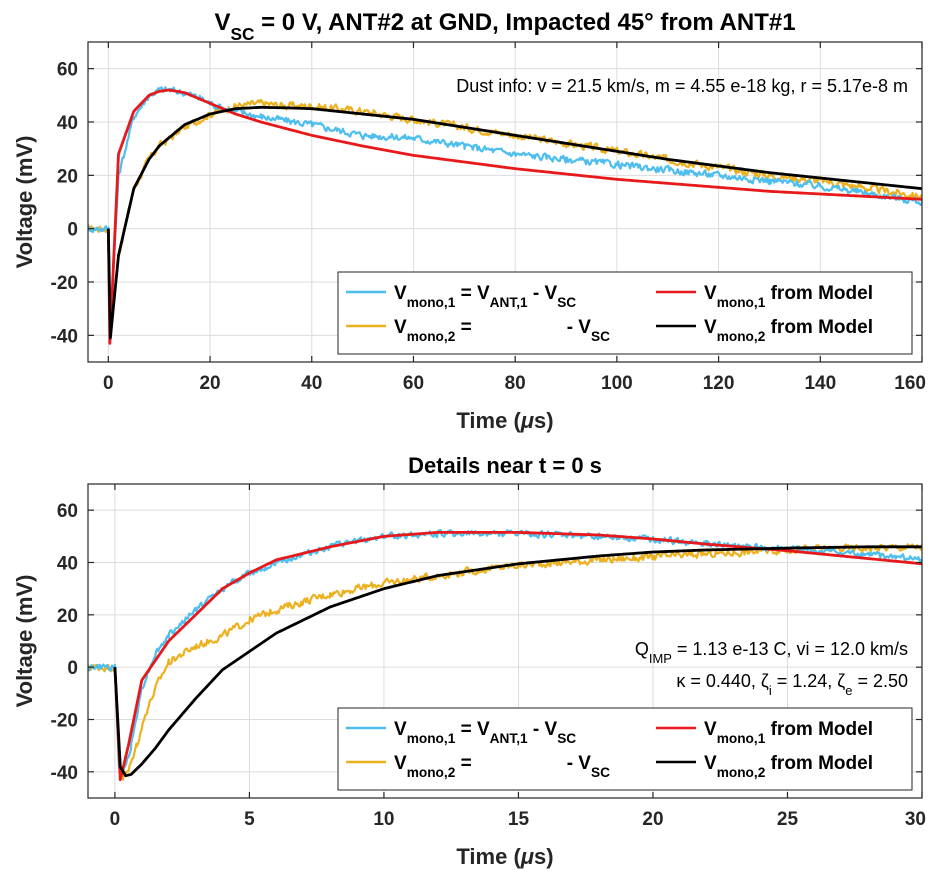 This screenshot has width=944, height=874. Describe the element at coordinates (617, 383) in the screenshot. I see `x-tick-label: 100` at that location.